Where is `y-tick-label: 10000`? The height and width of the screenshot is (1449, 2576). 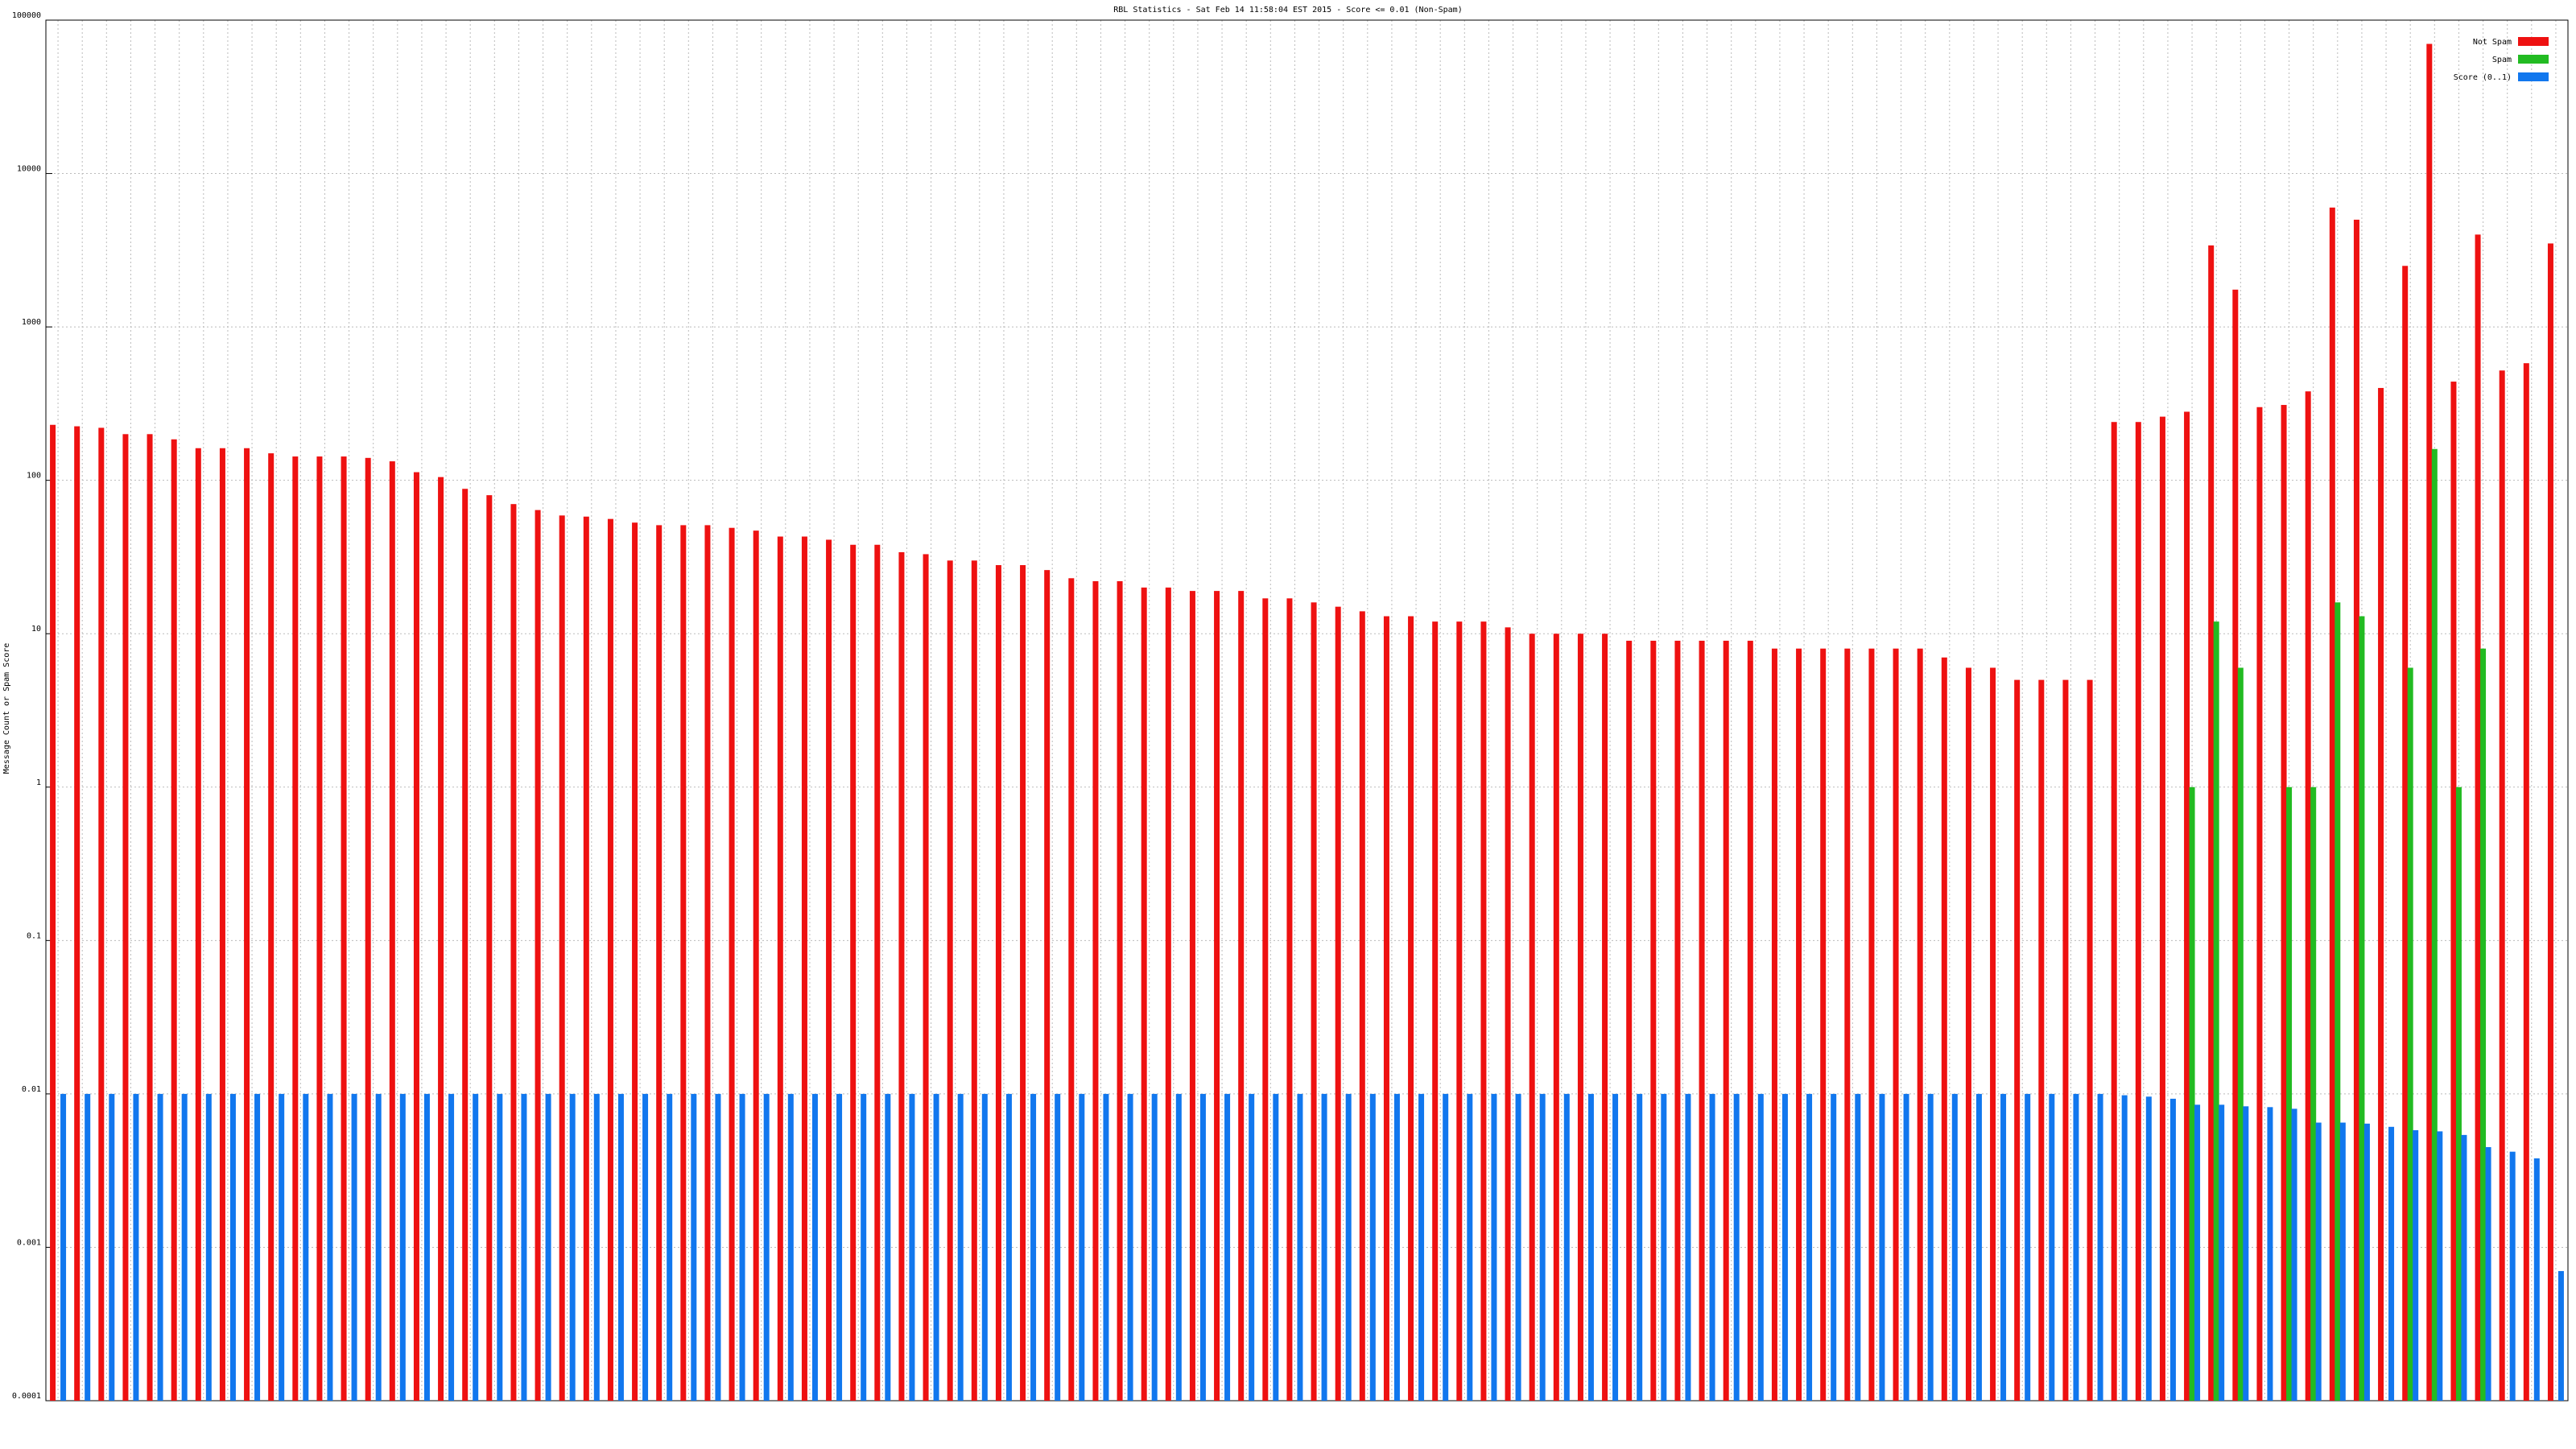 y-tick-label: 10000 is located at coordinates (29, 169).